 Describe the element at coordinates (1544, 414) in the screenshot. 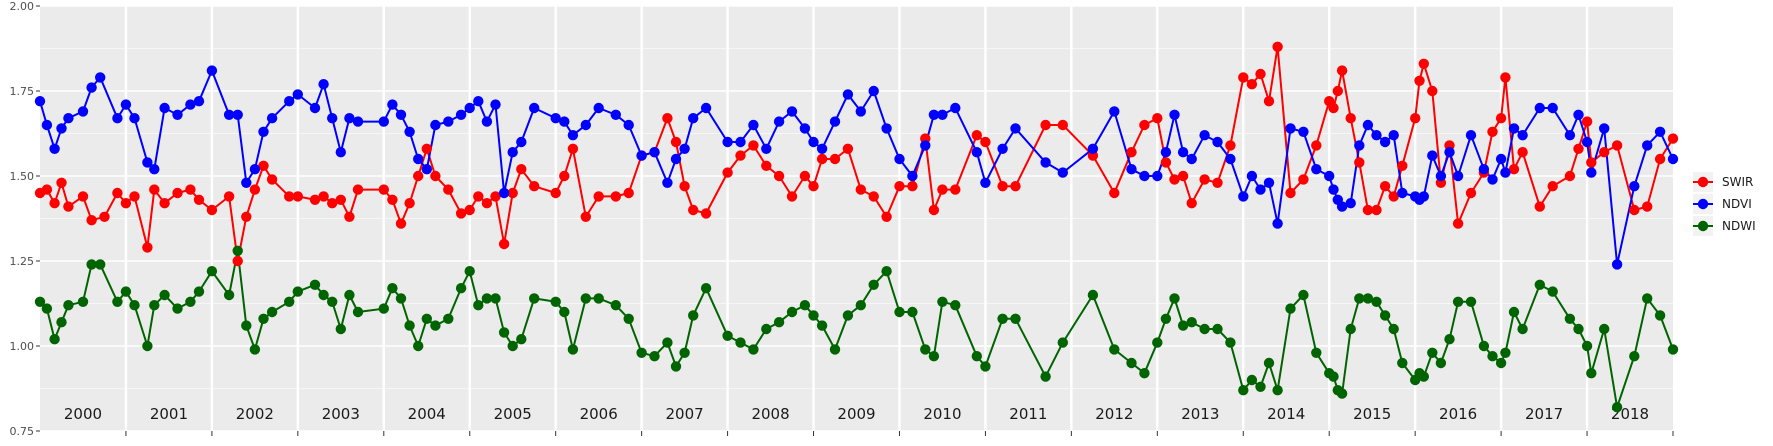

I see `year-label: 2017` at that location.